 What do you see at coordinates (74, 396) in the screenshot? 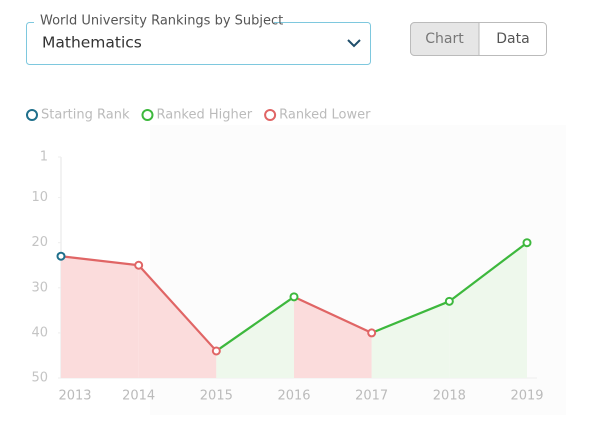
I see `x-tick-label: 2013` at bounding box center [74, 396].